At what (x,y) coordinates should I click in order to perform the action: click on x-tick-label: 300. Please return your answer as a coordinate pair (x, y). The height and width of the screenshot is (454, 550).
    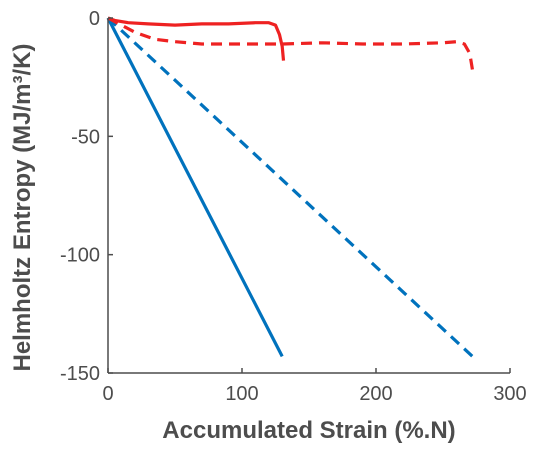
    Looking at the image, I should click on (509, 394).